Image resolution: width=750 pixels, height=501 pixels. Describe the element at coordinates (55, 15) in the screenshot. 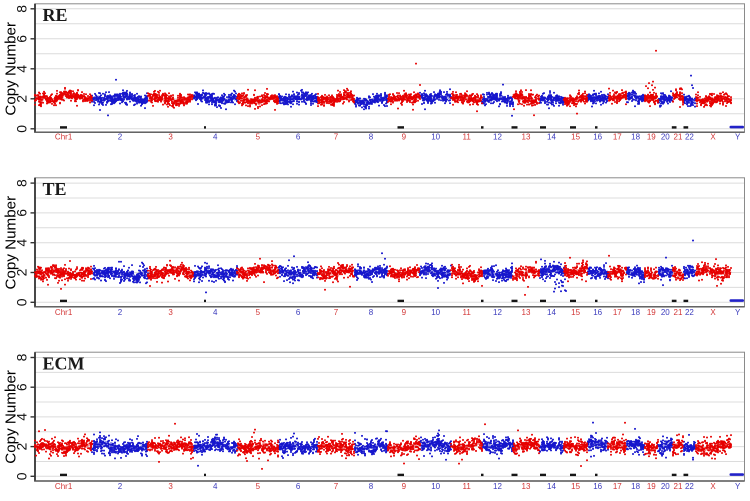

I see `svg-text: RE` at that location.